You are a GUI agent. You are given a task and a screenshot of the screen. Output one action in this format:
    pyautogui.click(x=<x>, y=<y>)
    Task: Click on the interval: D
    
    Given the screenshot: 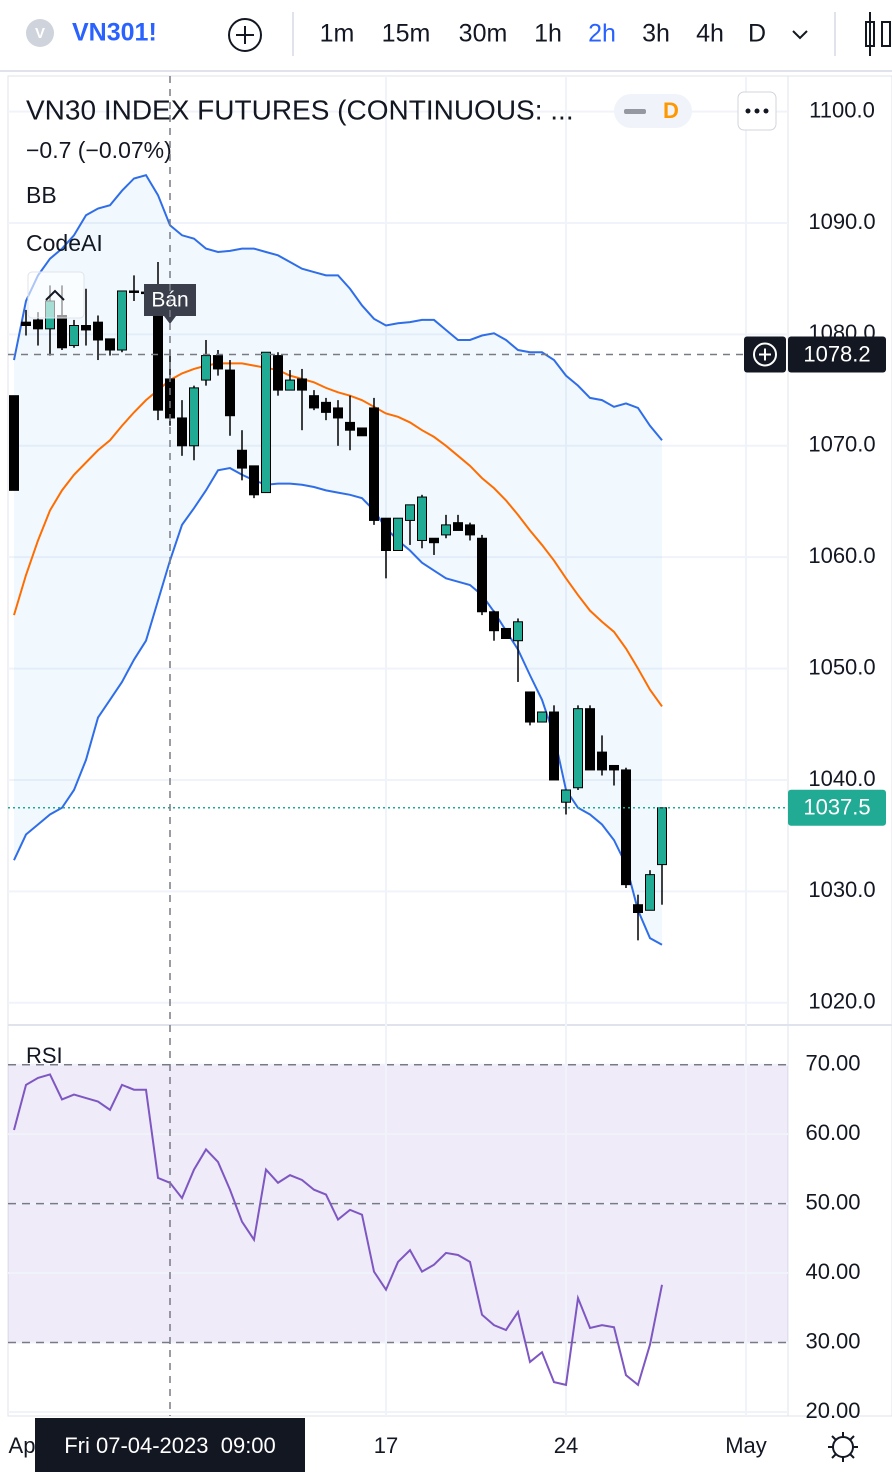 What is the action you would take?
    pyautogui.click(x=757, y=34)
    